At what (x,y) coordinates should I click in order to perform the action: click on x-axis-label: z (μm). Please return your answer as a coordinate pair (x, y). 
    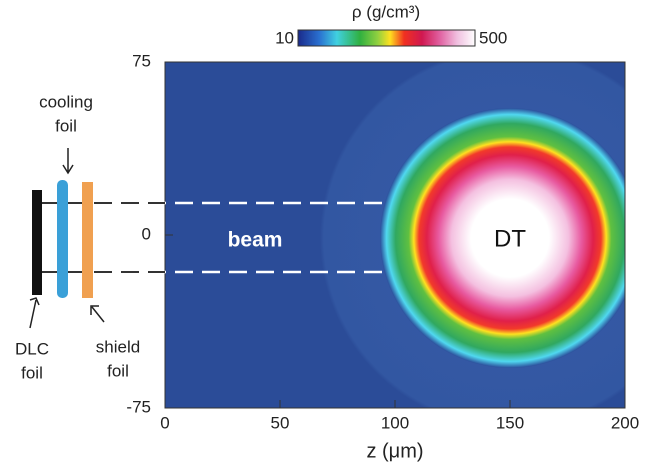
    Looking at the image, I should click on (394, 451).